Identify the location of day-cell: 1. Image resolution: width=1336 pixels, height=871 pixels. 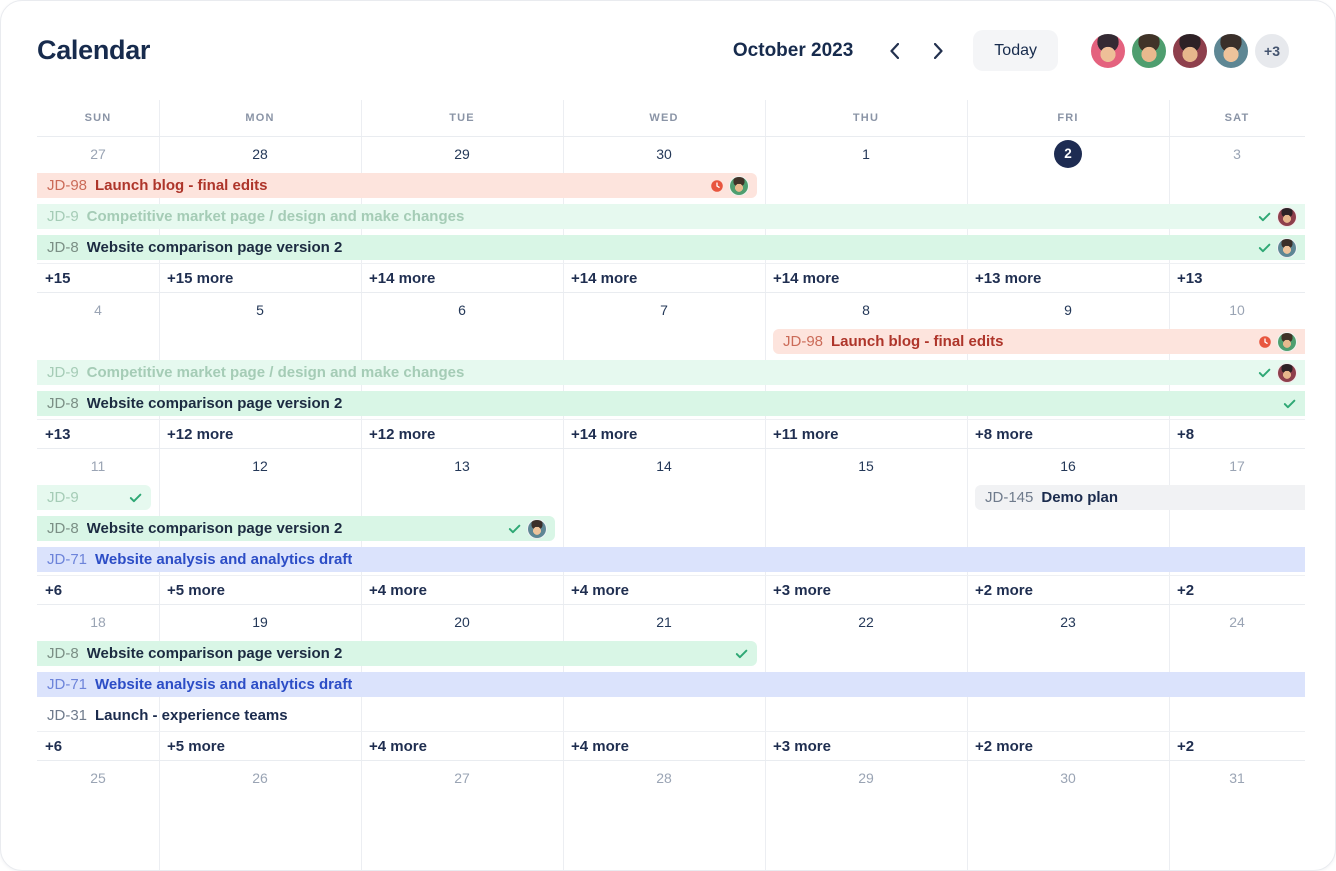
(866, 153).